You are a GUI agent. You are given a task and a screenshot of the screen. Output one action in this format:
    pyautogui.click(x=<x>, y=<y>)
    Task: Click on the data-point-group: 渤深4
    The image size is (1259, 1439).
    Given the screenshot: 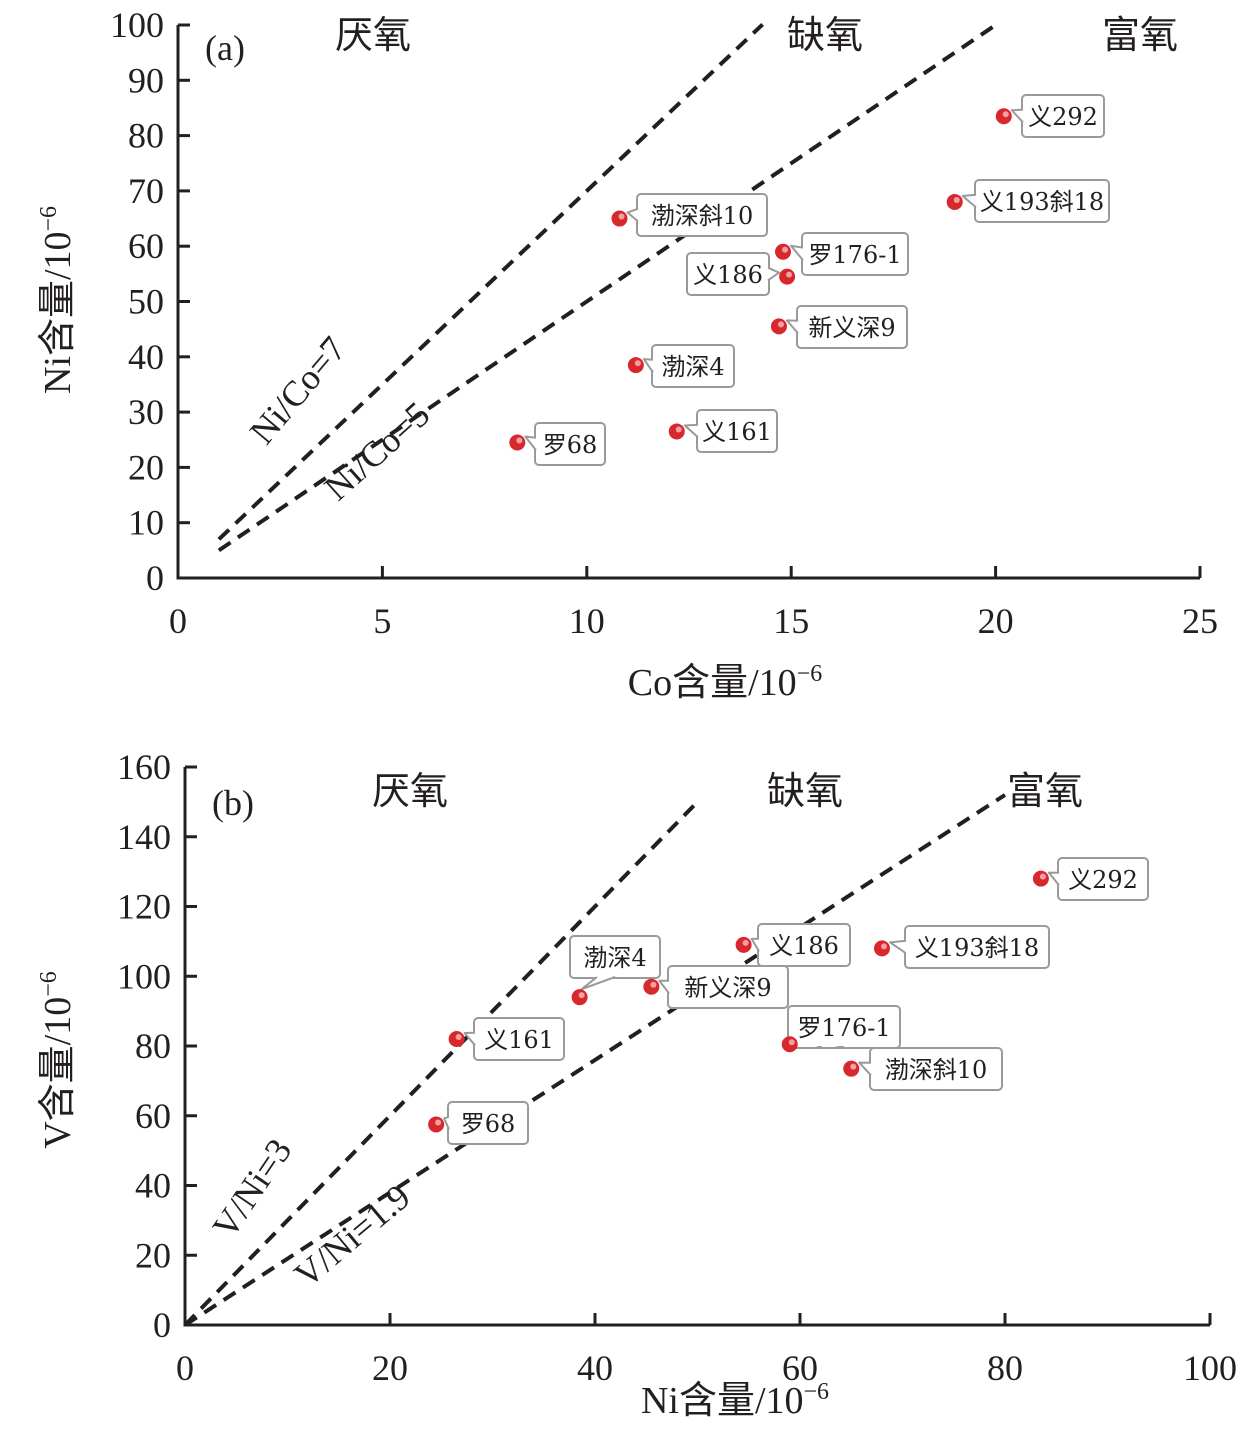 What is the action you would take?
    pyautogui.click(x=615, y=970)
    